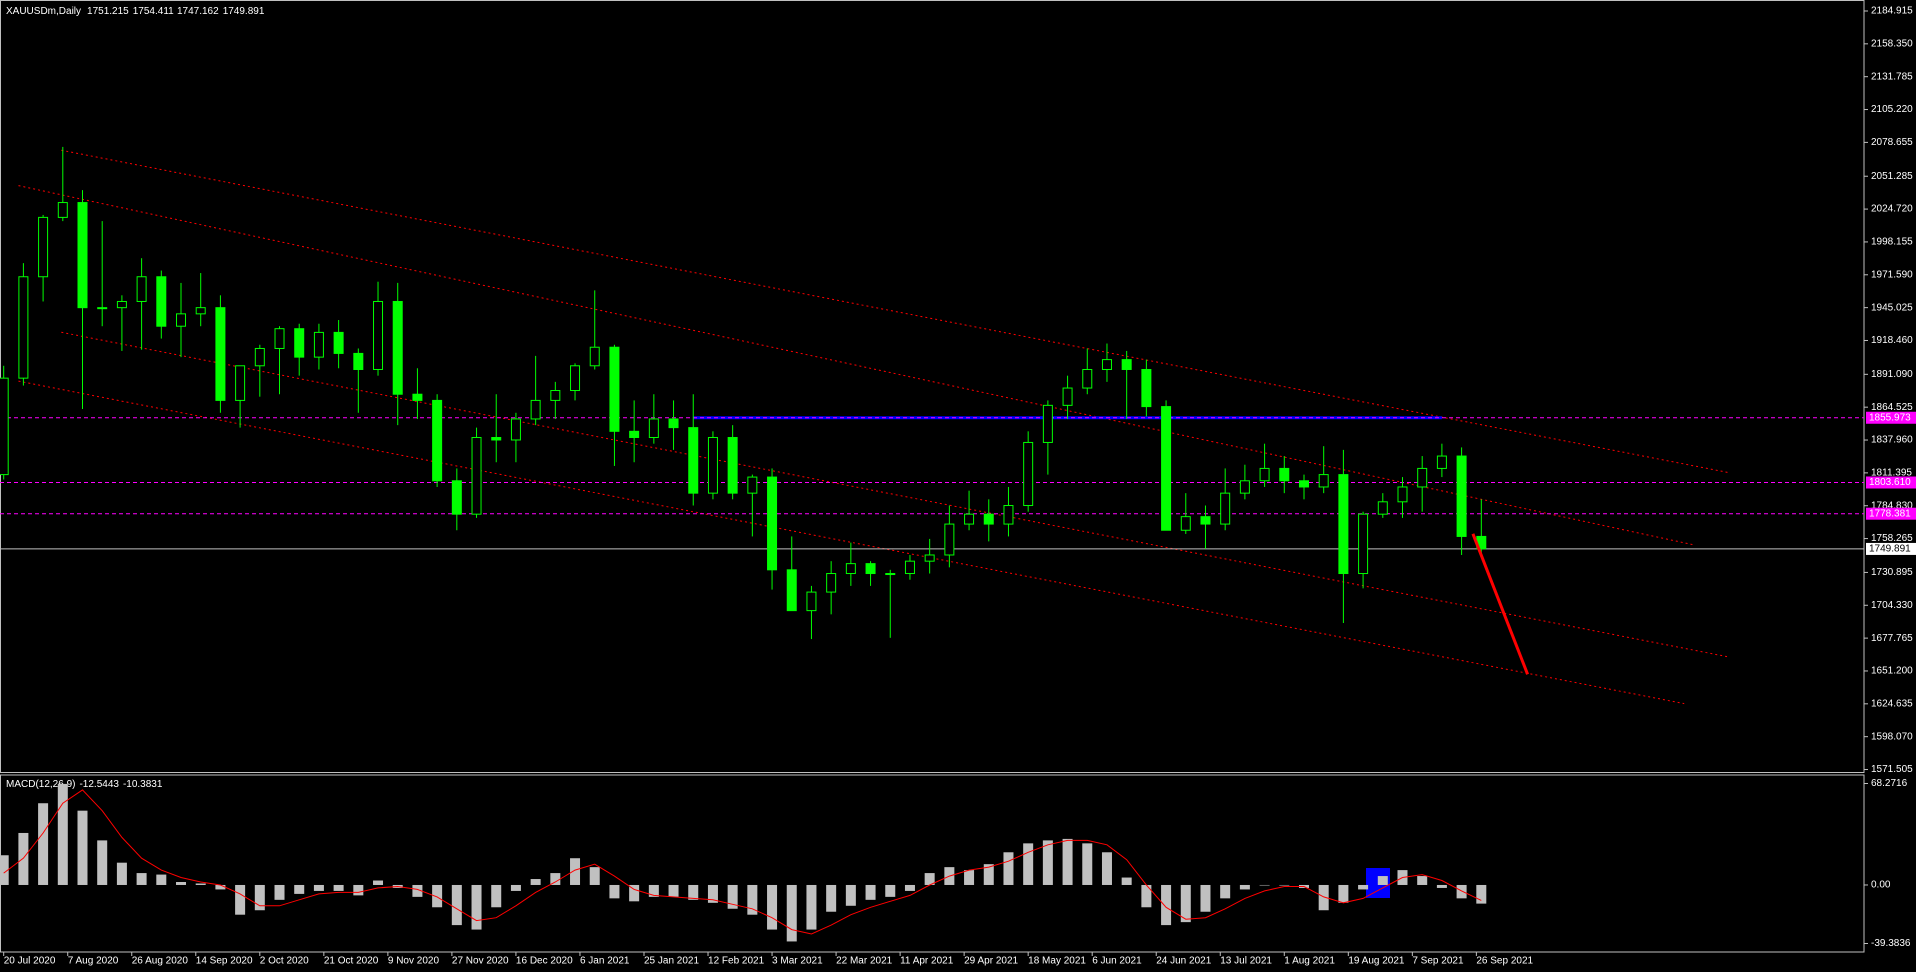 The image size is (1916, 972). What do you see at coordinates (1891, 473) in the screenshot?
I see `y-tick-label: 1811.395` at bounding box center [1891, 473].